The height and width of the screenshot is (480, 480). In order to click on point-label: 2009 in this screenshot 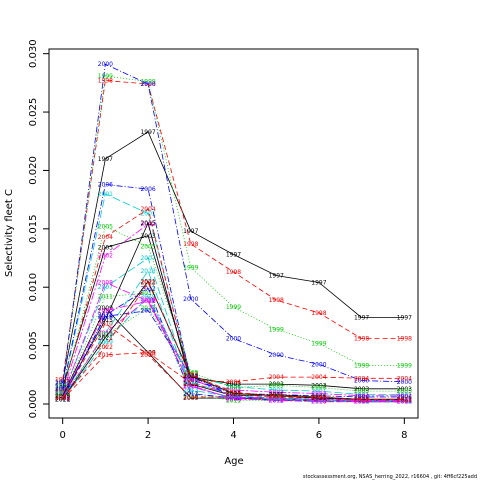, I will do `click(318, 400)`.